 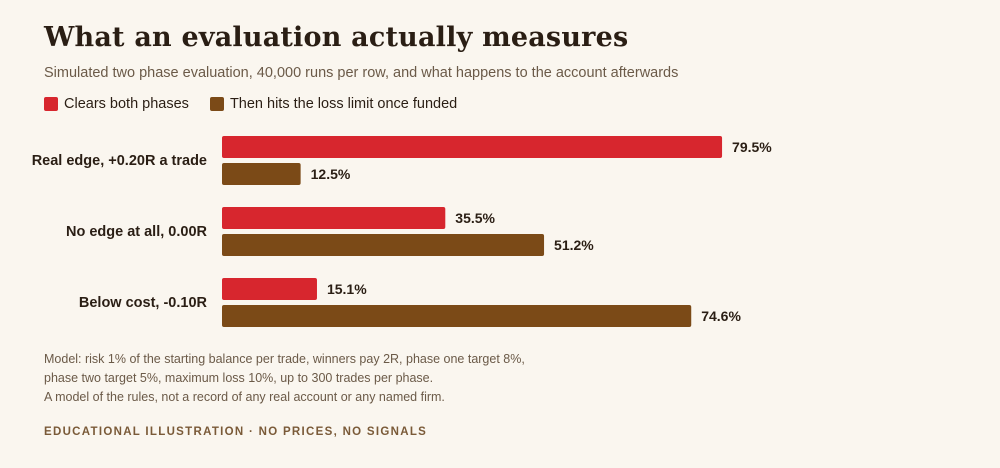 What do you see at coordinates (343, 104) in the screenshot?
I see `legend-label-loss-limit: Then hits the loss limit once funded` at bounding box center [343, 104].